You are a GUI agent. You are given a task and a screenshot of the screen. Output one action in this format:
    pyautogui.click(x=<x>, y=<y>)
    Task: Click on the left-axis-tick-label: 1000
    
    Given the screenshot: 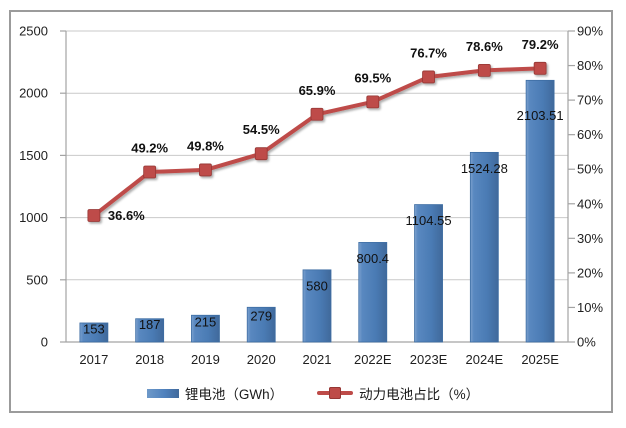 What is the action you would take?
    pyautogui.click(x=33, y=217)
    